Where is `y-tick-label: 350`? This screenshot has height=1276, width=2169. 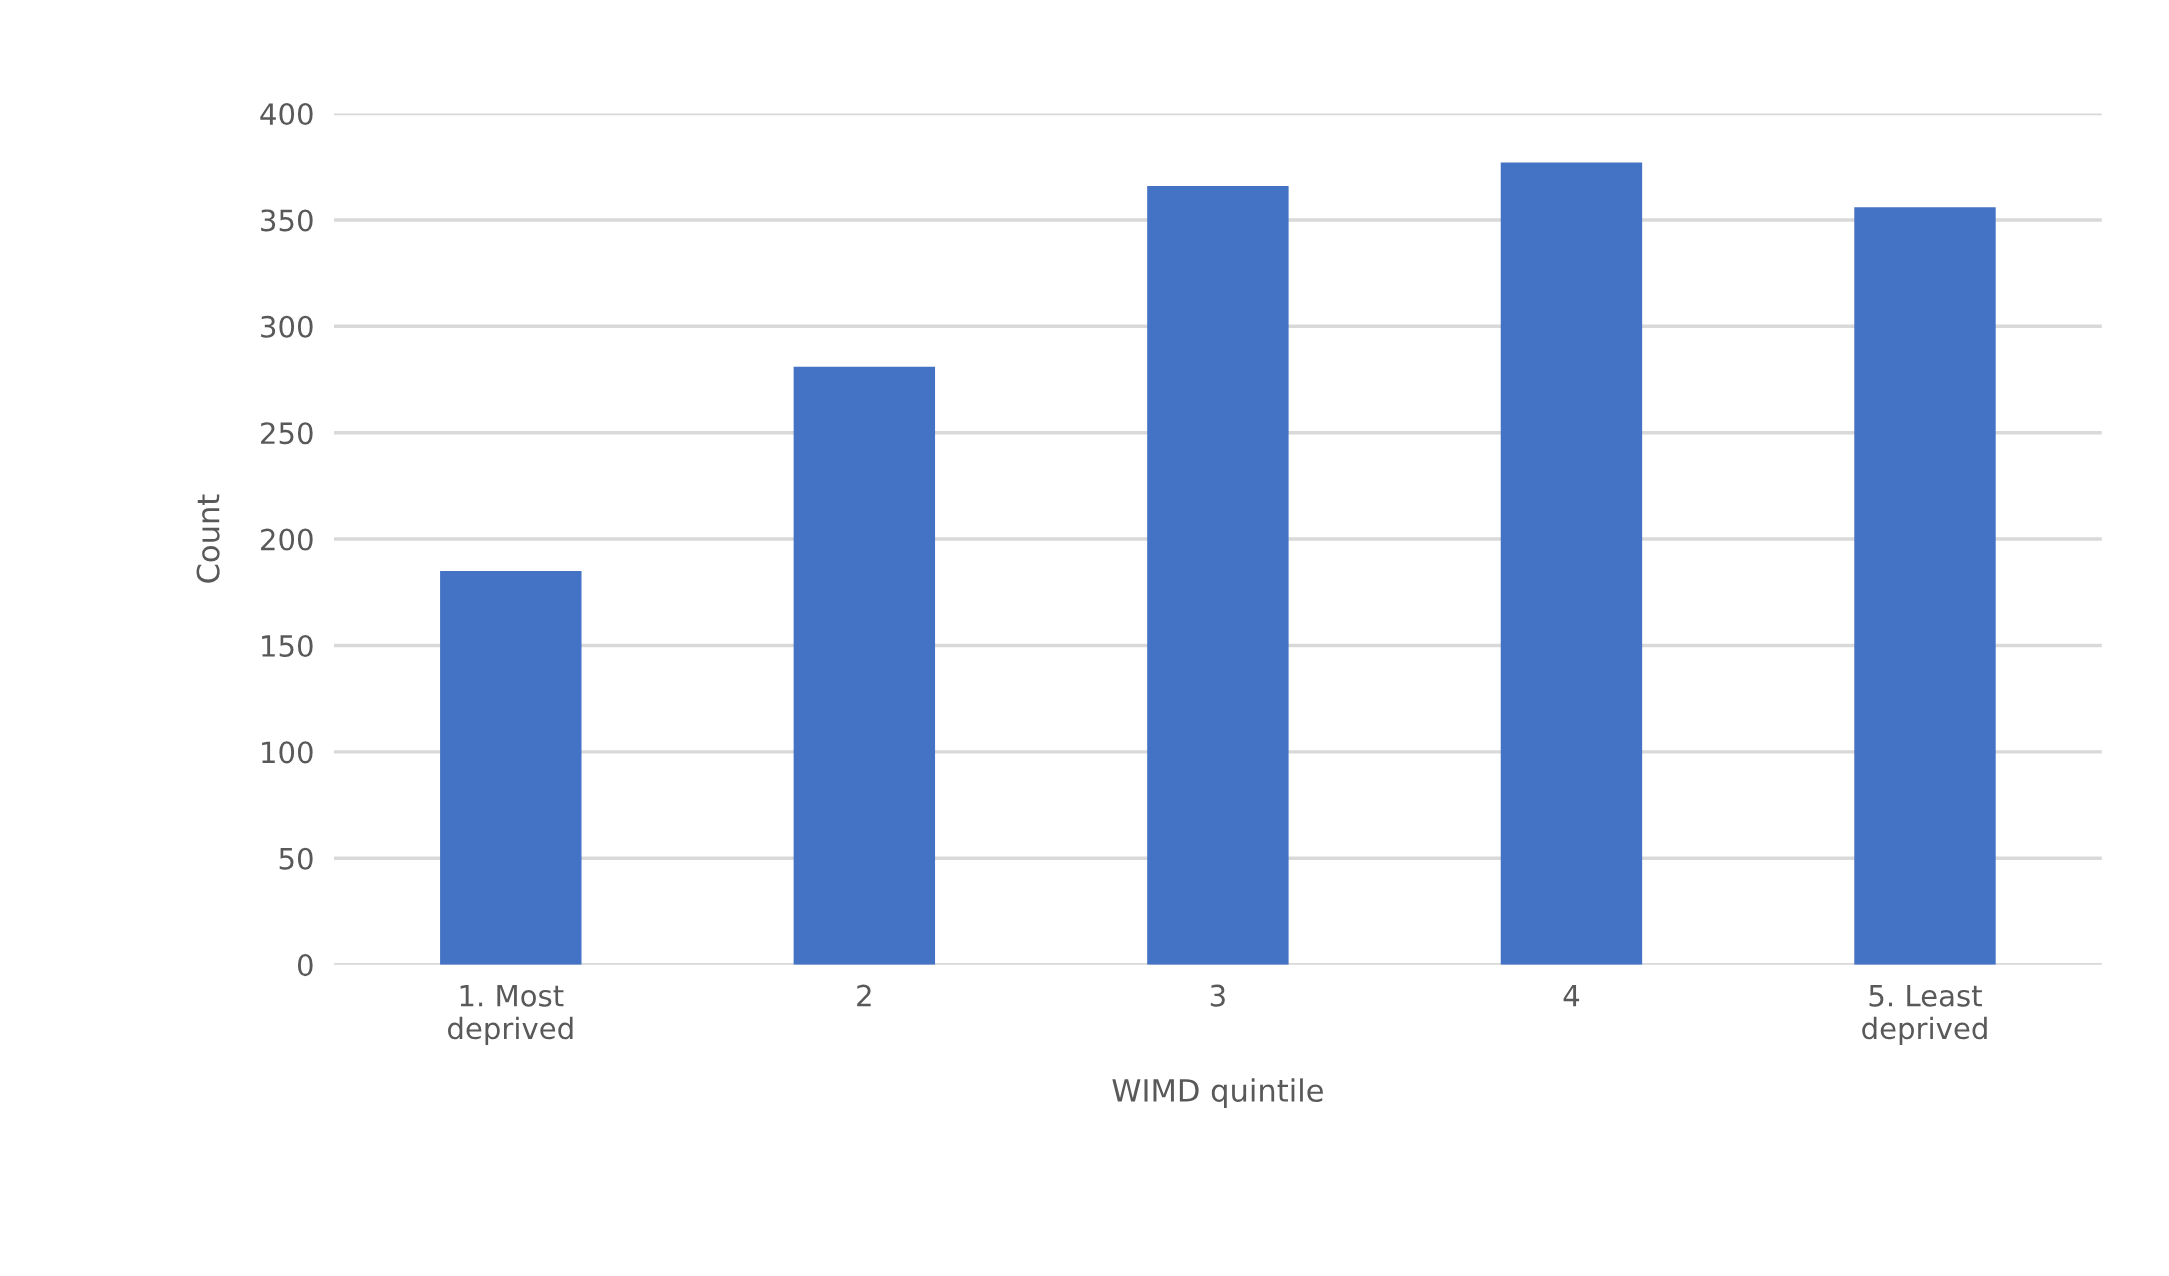
y-tick-label: 350 is located at coordinates (287, 220).